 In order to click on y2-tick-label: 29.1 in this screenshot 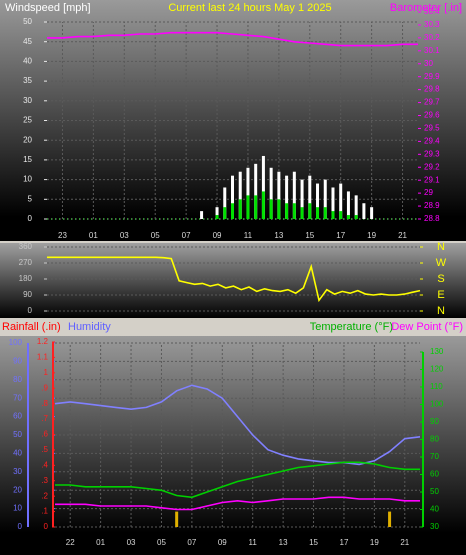, I will do `click(432, 179)`.